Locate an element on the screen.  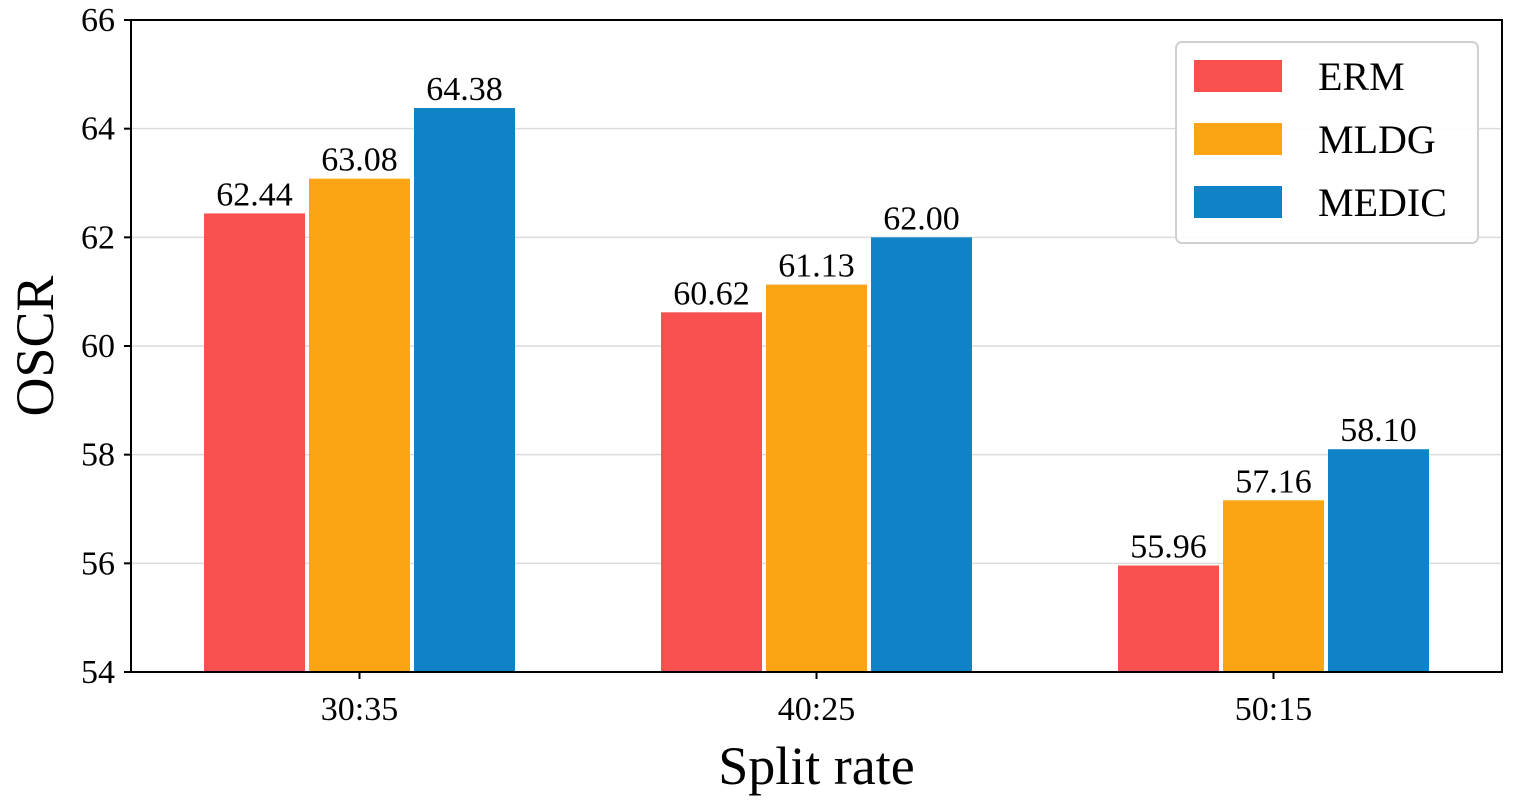
x-axis-title: Split rate is located at coordinates (816, 766).